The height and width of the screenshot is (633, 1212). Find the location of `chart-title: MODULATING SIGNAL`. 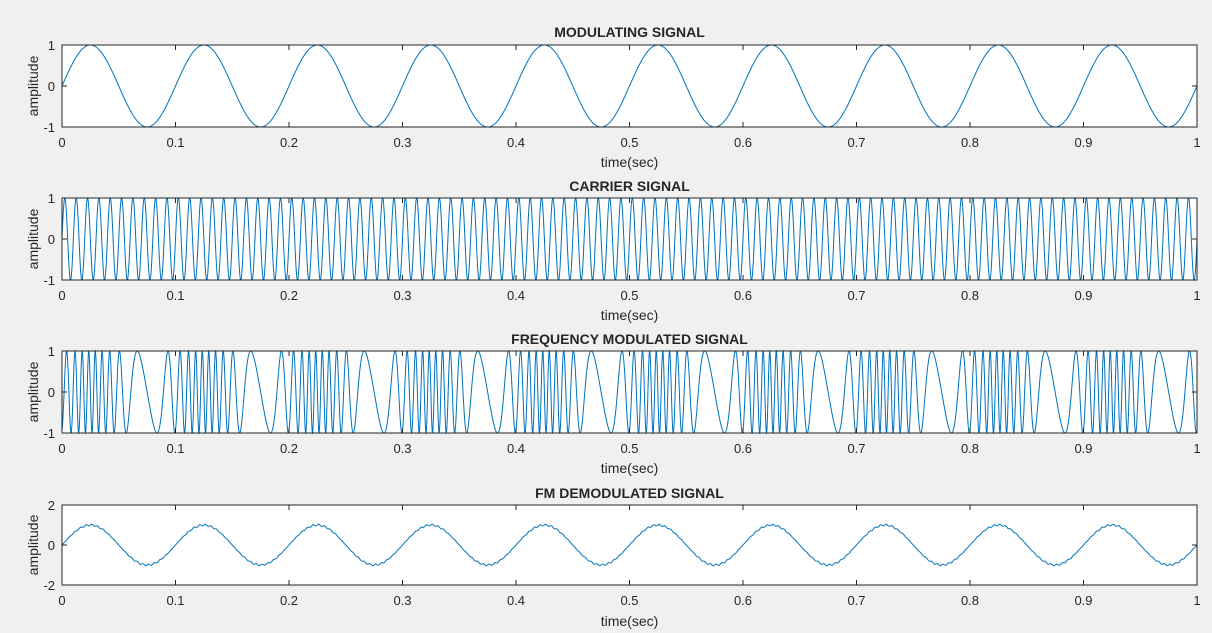

chart-title: MODULATING SIGNAL is located at coordinates (629, 32).